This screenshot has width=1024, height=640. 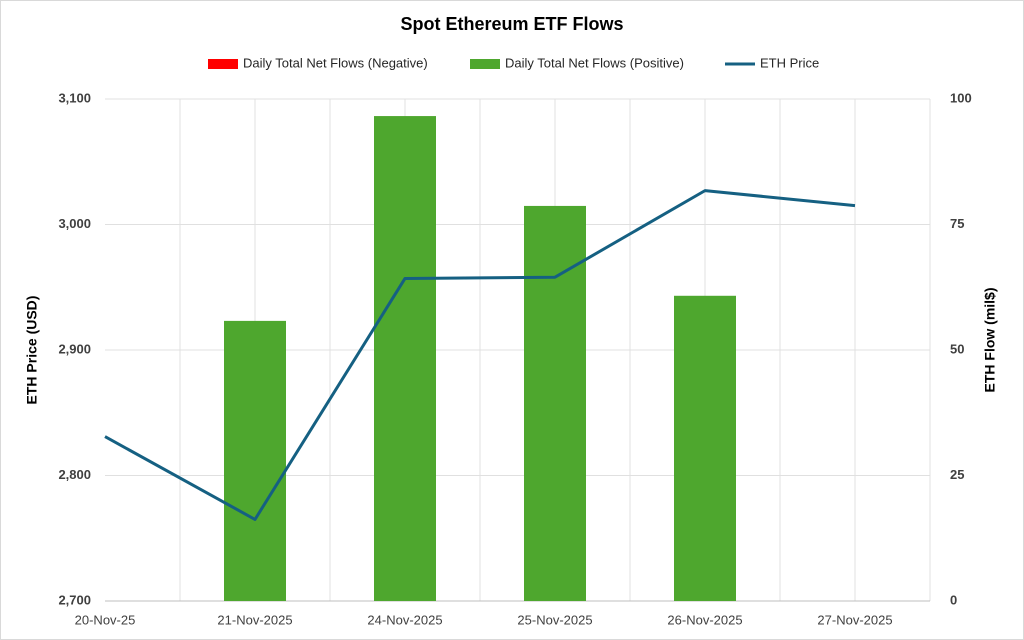 What do you see at coordinates (594, 62) in the screenshot?
I see `legend-label: Daily Total Net Flows (Positive)` at bounding box center [594, 62].